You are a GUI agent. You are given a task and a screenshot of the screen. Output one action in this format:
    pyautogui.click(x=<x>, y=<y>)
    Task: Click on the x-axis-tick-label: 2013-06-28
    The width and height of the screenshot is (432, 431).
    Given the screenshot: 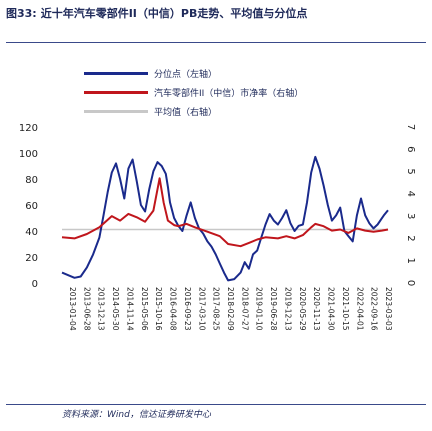 What is the action you would take?
    pyautogui.click(x=86, y=309)
    